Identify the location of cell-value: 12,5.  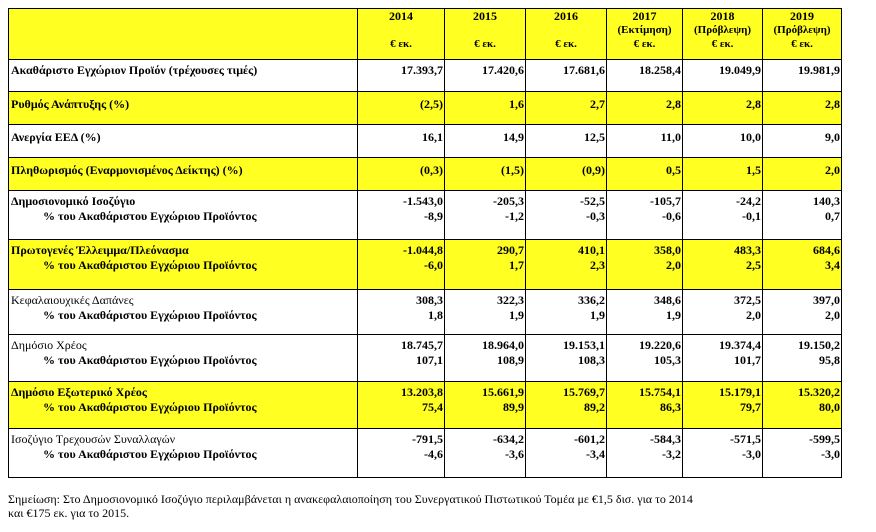
(566, 141).